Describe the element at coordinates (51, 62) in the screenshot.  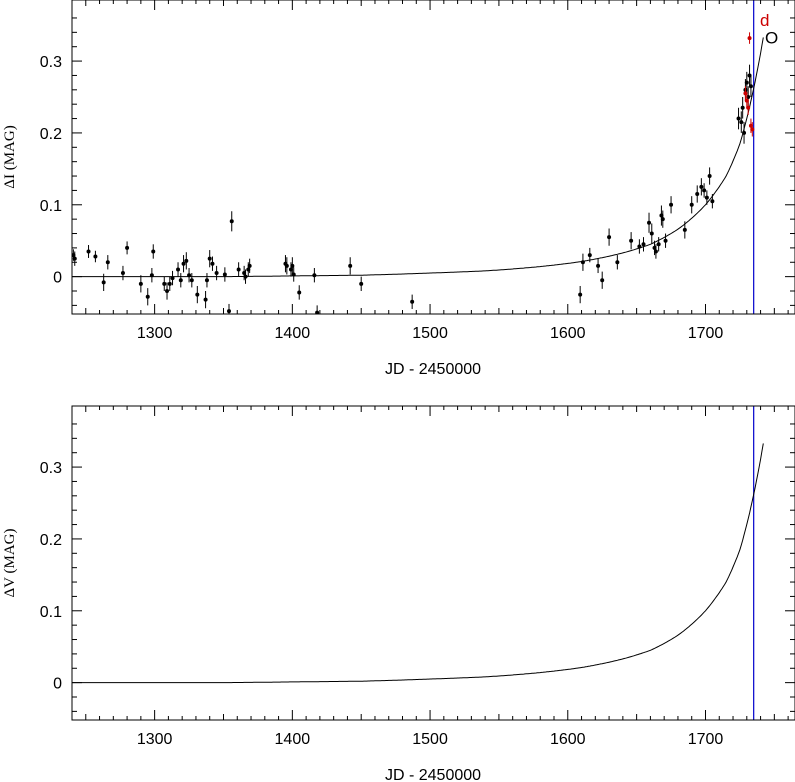
I see `top-y-tick-label: 0.3` at that location.